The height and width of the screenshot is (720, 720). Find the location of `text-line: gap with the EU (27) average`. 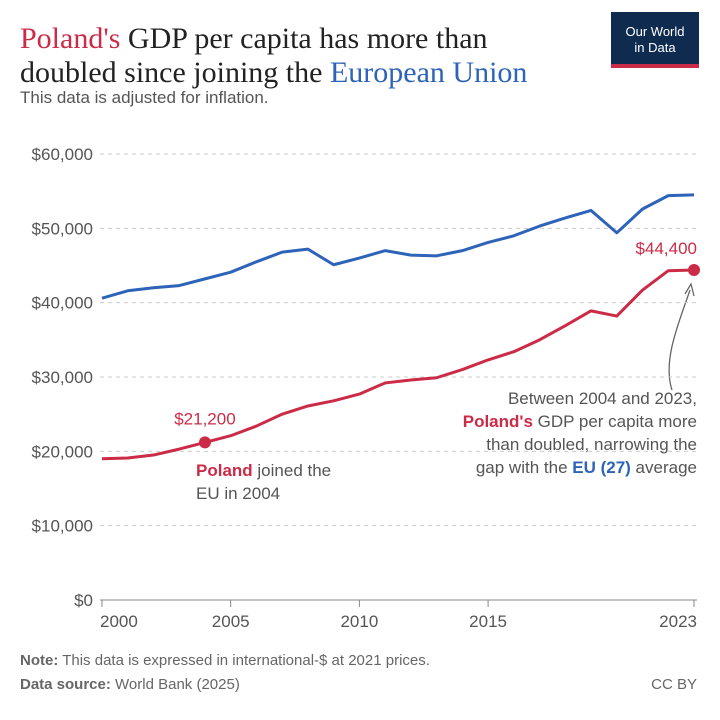

text-line: gap with the EU (27) average is located at coordinates (586, 467).